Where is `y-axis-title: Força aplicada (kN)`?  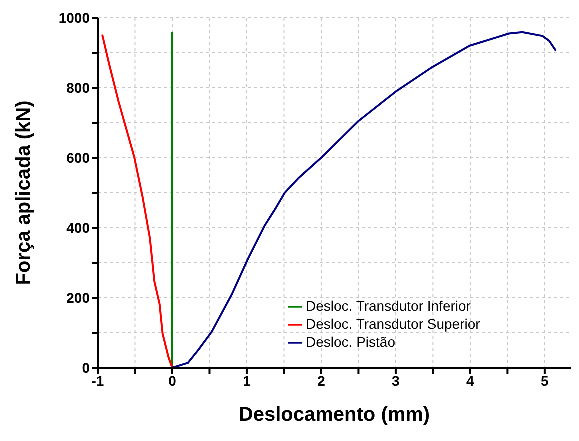 y-axis-title: Força aplicada (kN) is located at coordinates (24, 193).